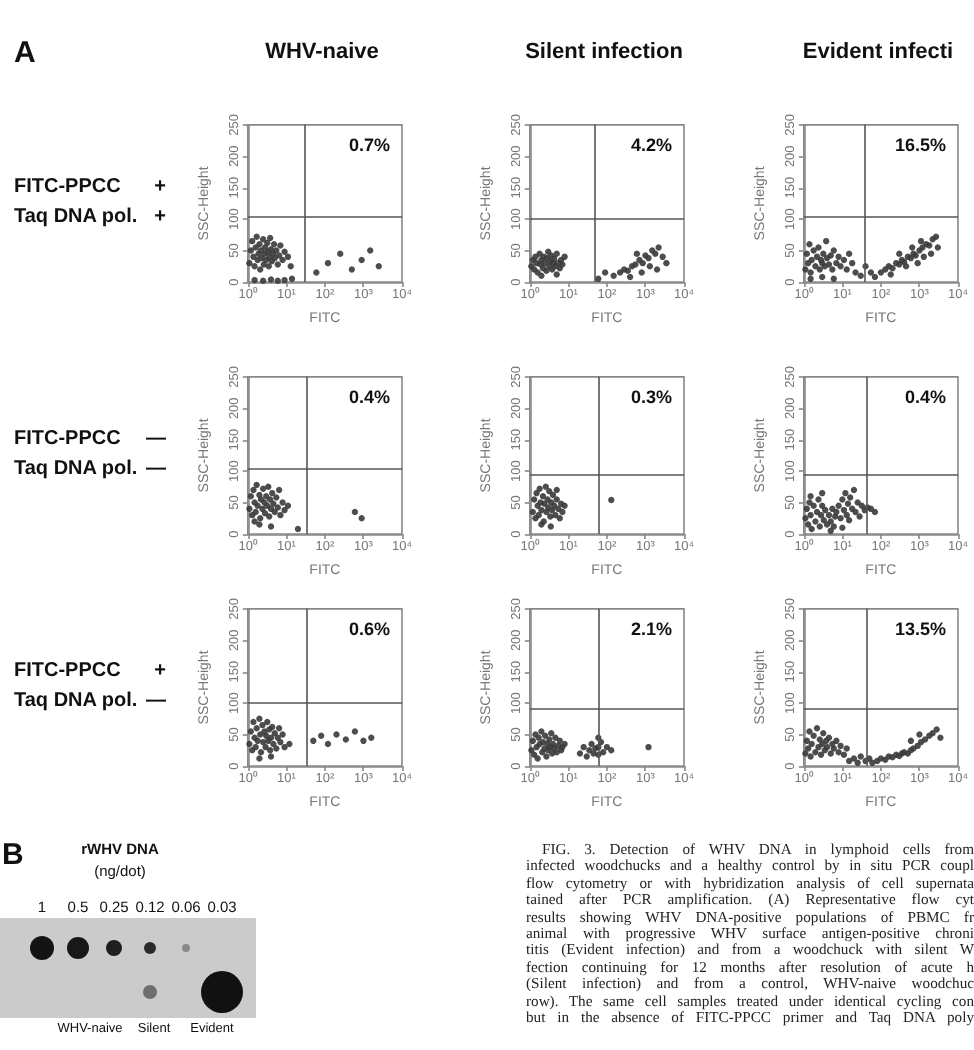  What do you see at coordinates (878, 53) in the screenshot?
I see `category-label: Evident infecti` at bounding box center [878, 53].